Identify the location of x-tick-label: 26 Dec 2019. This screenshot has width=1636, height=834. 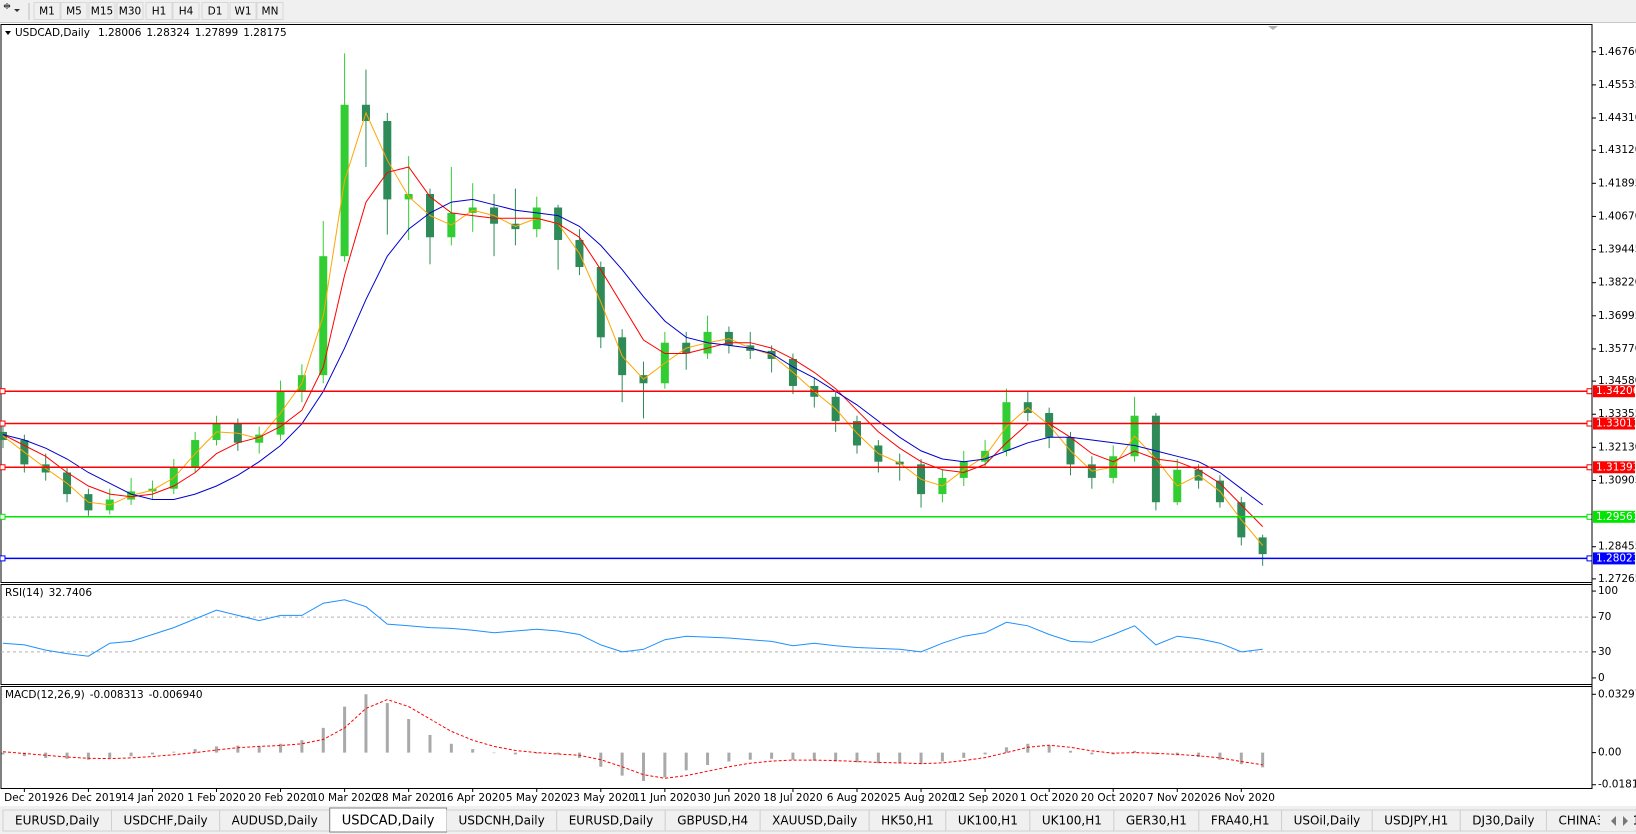
(88, 798).